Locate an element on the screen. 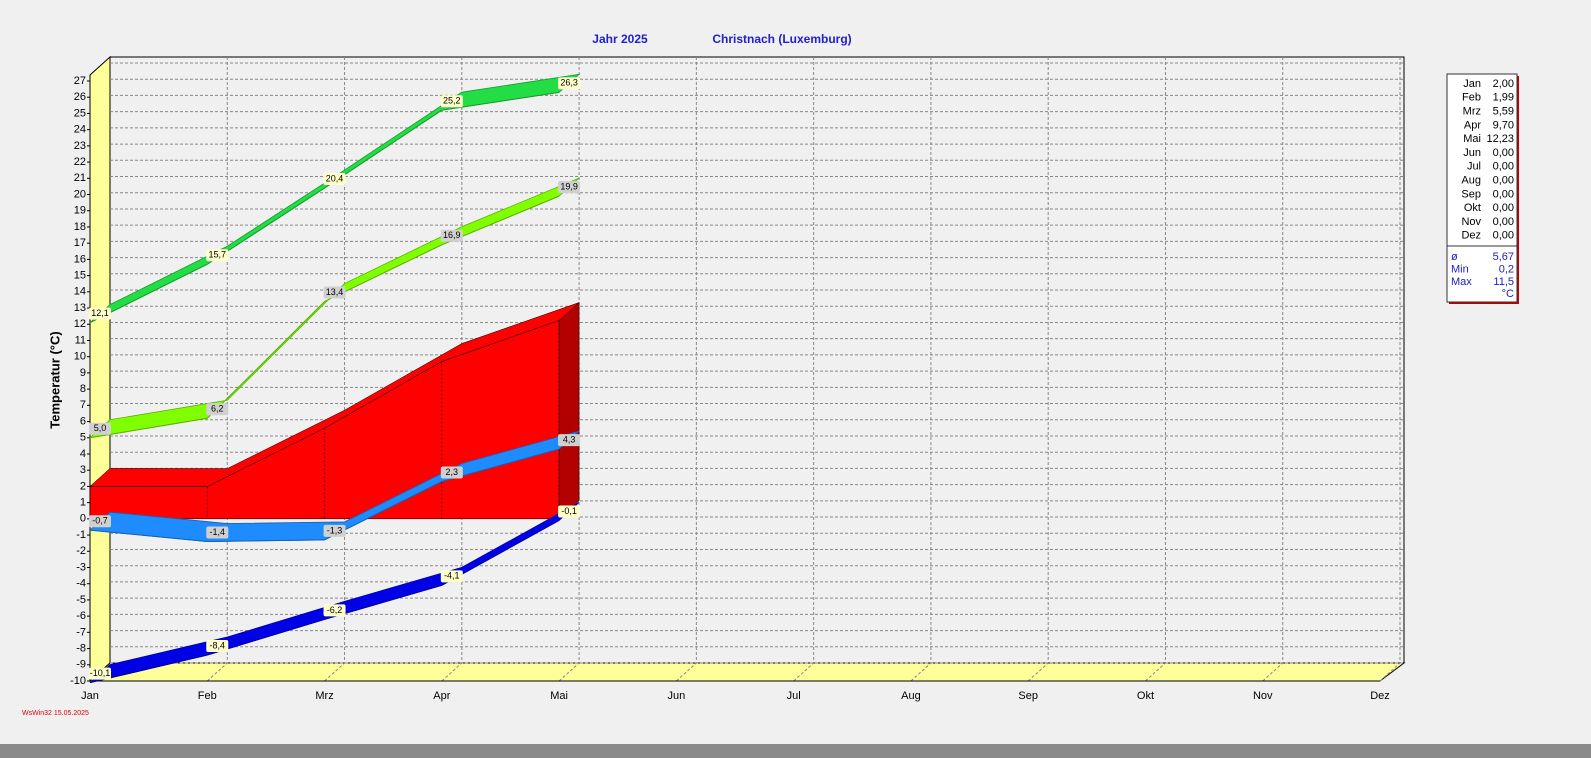  table-value: 9,70 is located at coordinates (1503, 125).